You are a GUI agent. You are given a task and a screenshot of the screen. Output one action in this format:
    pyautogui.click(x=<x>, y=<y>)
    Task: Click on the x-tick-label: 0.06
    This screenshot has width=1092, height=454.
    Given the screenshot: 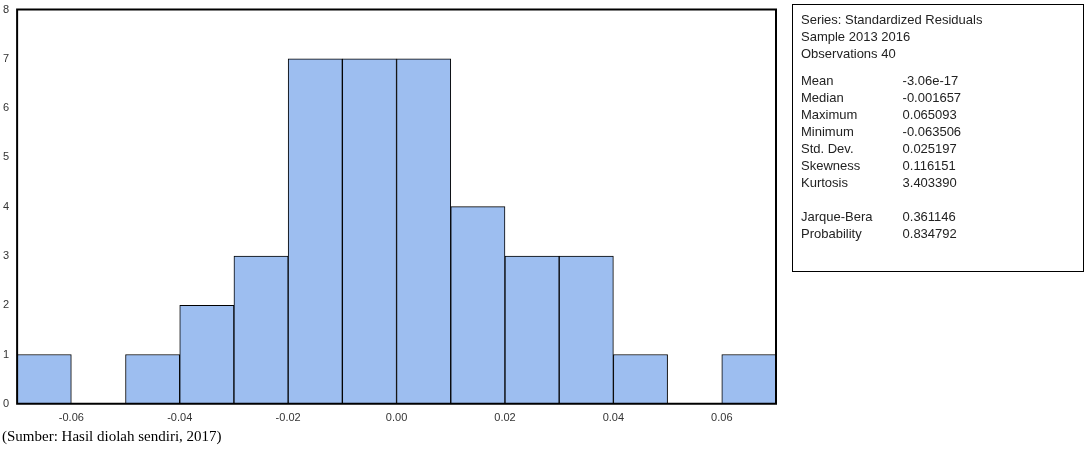 What is the action you would take?
    pyautogui.click(x=722, y=417)
    